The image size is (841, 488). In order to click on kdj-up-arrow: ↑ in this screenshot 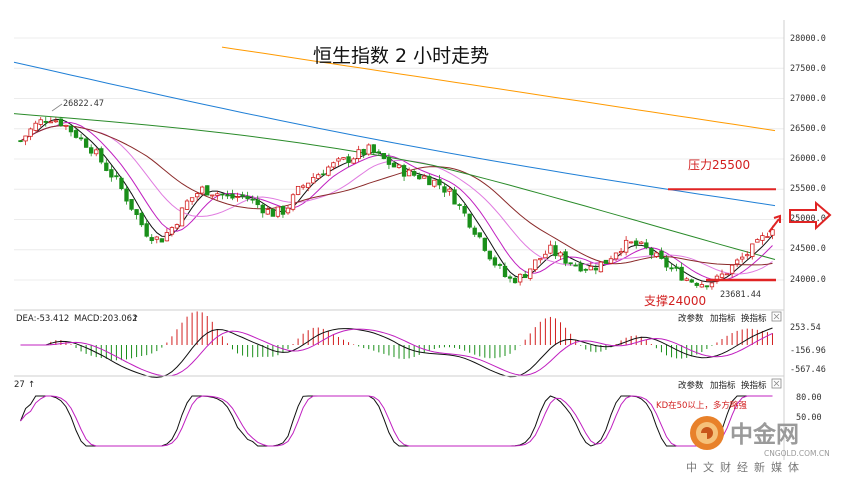, I will do `click(31, 385)`.